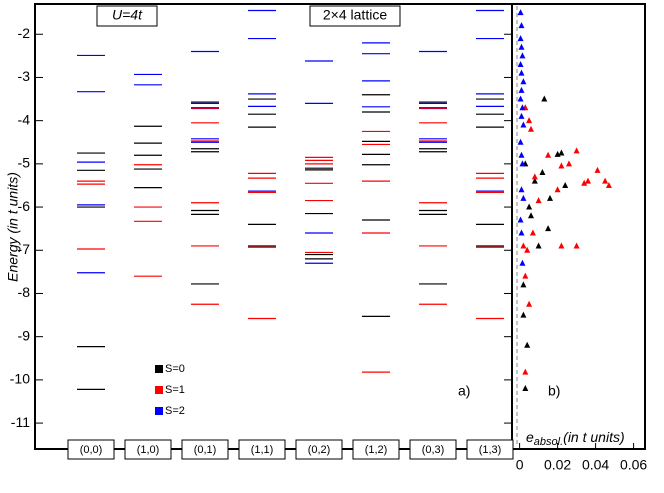  Describe the element at coordinates (13, 227) in the screenshot. I see `y-axis-label: Energy (in t units)` at that location.